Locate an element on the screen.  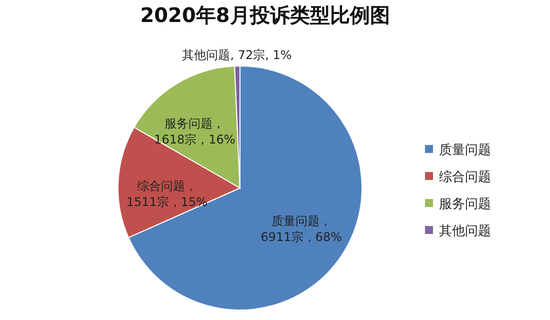
chart-title: 2020年8月投诉类型比例图 is located at coordinates (265, 15).